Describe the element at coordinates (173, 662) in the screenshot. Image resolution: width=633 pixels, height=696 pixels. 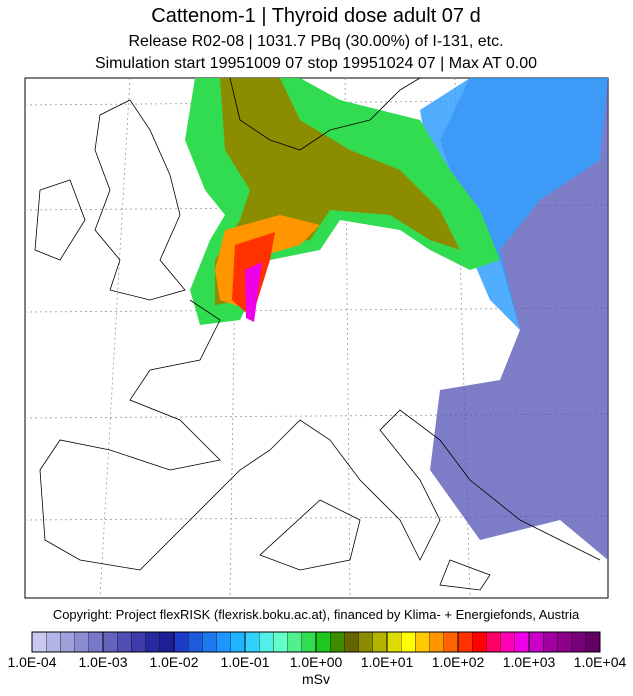
I see `colorbar-label: 1.0E-02` at that location.